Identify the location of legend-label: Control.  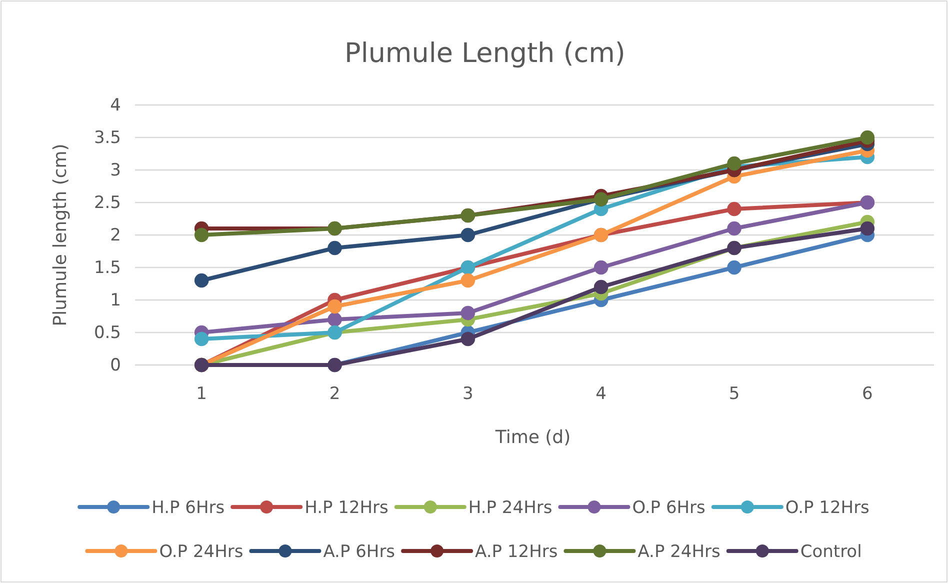
(831, 552).